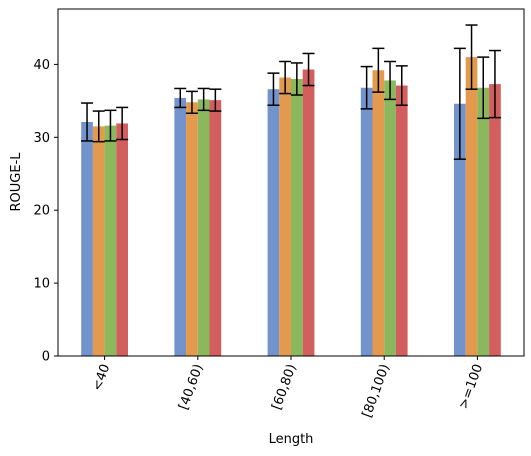 The image size is (531, 456). What do you see at coordinates (291, 439) in the screenshot?
I see `x-axis-title: Length` at bounding box center [291, 439].